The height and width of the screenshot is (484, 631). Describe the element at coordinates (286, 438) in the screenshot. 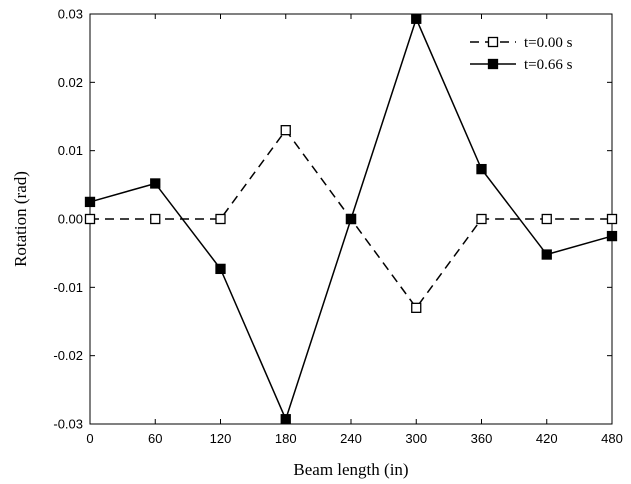

I see `x-tick-label: 180` at that location.